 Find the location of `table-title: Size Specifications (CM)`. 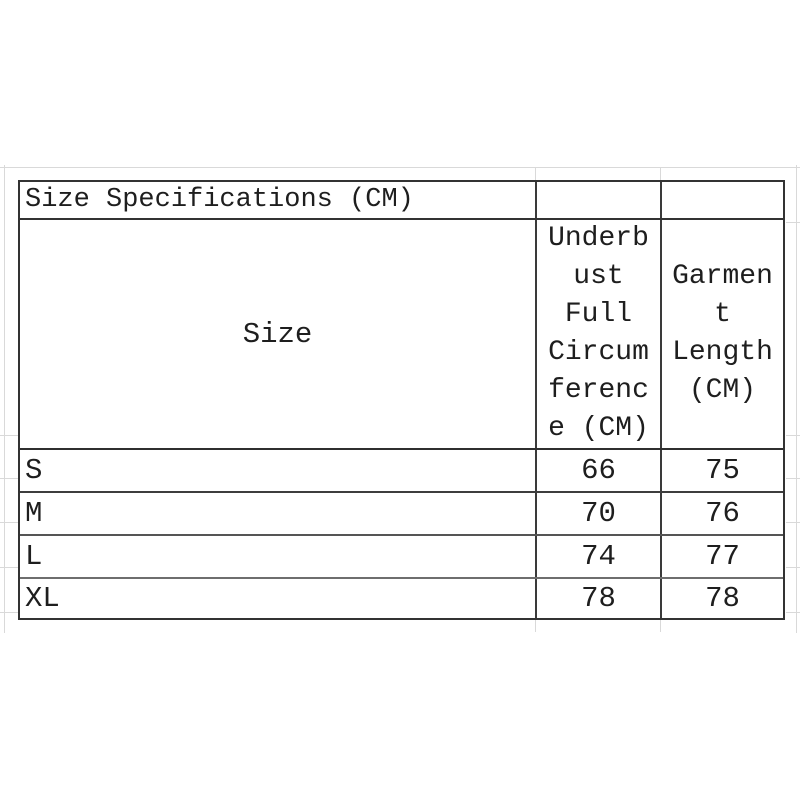

table-title: Size Specifications (CM) is located at coordinates (219, 200).